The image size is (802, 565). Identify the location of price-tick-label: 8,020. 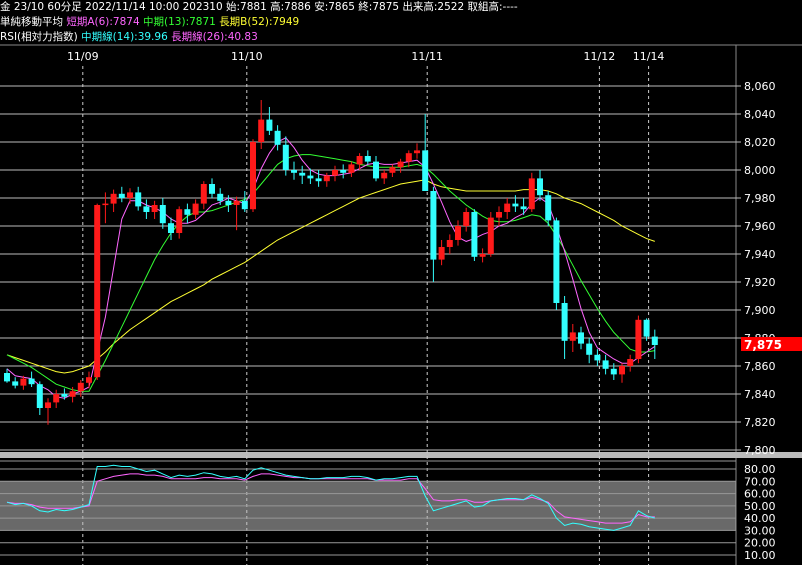
(760, 142).